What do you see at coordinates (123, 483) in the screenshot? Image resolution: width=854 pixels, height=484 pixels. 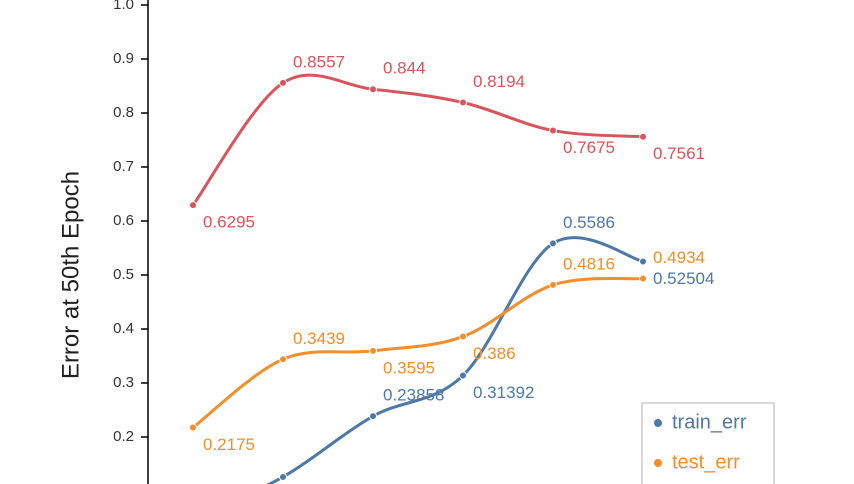 I see `y-tick-label: 0.1` at bounding box center [123, 483].